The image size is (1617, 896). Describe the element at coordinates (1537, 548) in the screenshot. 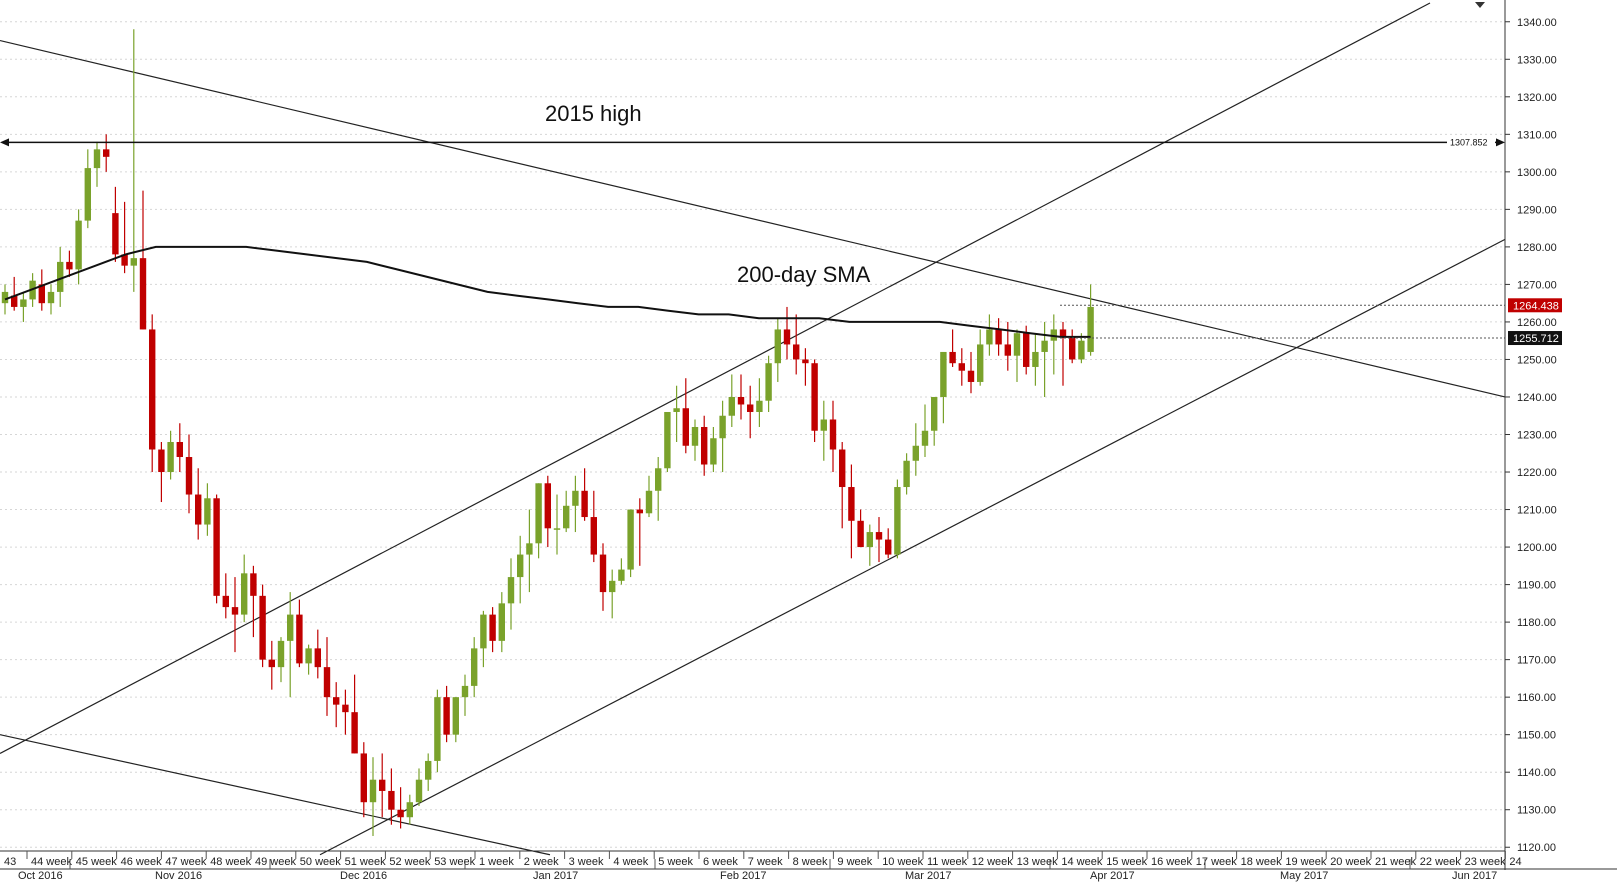

I see `y-tick-label: 1200.00` at that location.